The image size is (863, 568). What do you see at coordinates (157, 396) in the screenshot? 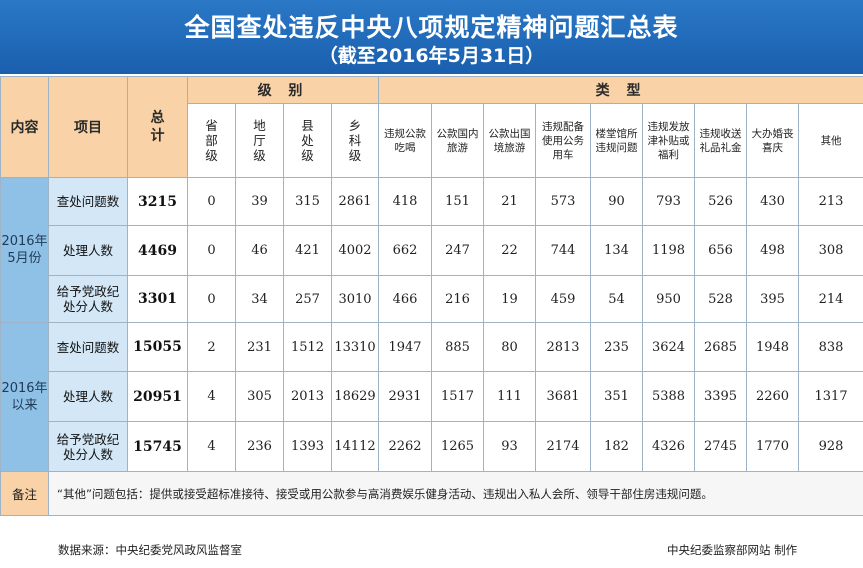
I see `total-cell: 20951` at bounding box center [157, 396].